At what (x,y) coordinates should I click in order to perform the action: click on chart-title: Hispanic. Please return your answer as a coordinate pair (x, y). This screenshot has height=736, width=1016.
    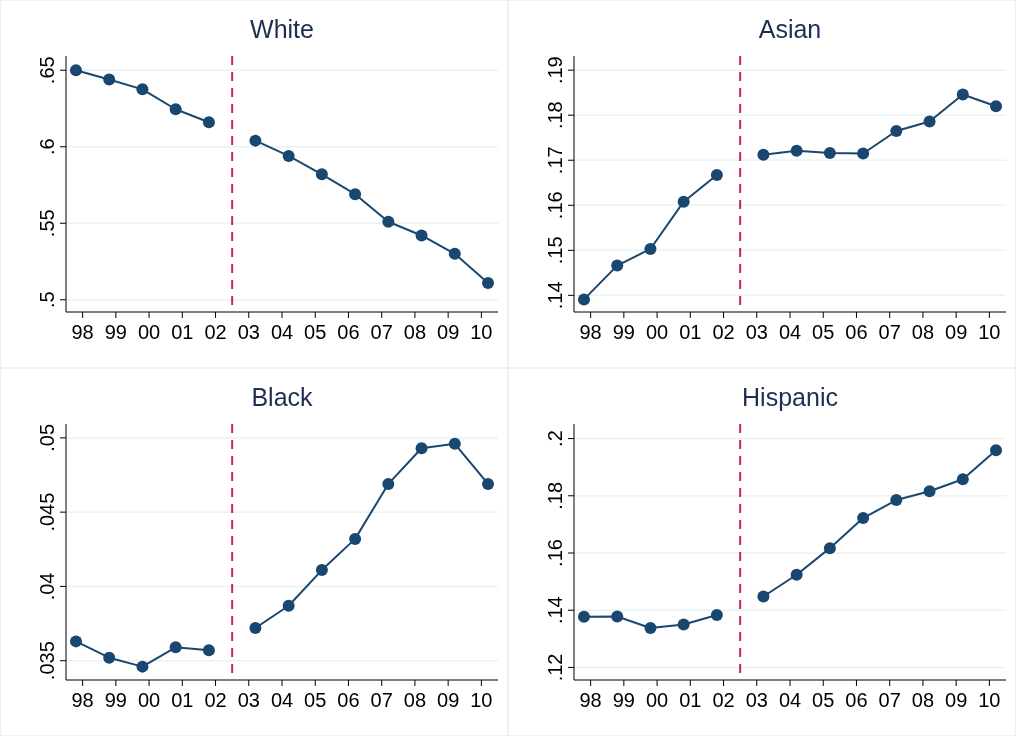
    Looking at the image, I should click on (790, 397).